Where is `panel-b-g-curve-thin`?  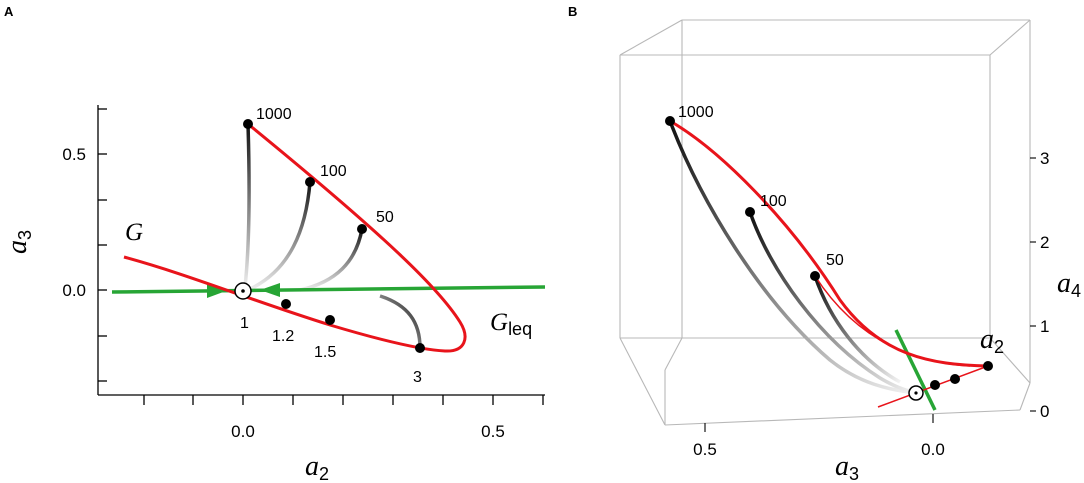 panel-b-g-curve-thin is located at coordinates (892, 321).